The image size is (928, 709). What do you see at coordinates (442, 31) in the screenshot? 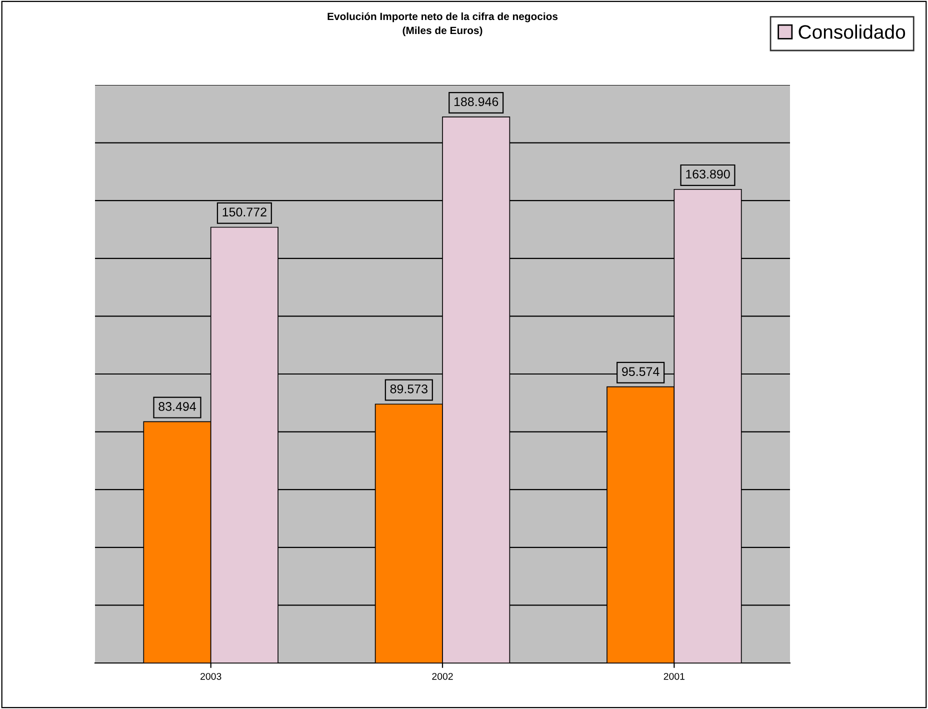
I see `chart-subtitle: (Miles de Euros)` at bounding box center [442, 31].